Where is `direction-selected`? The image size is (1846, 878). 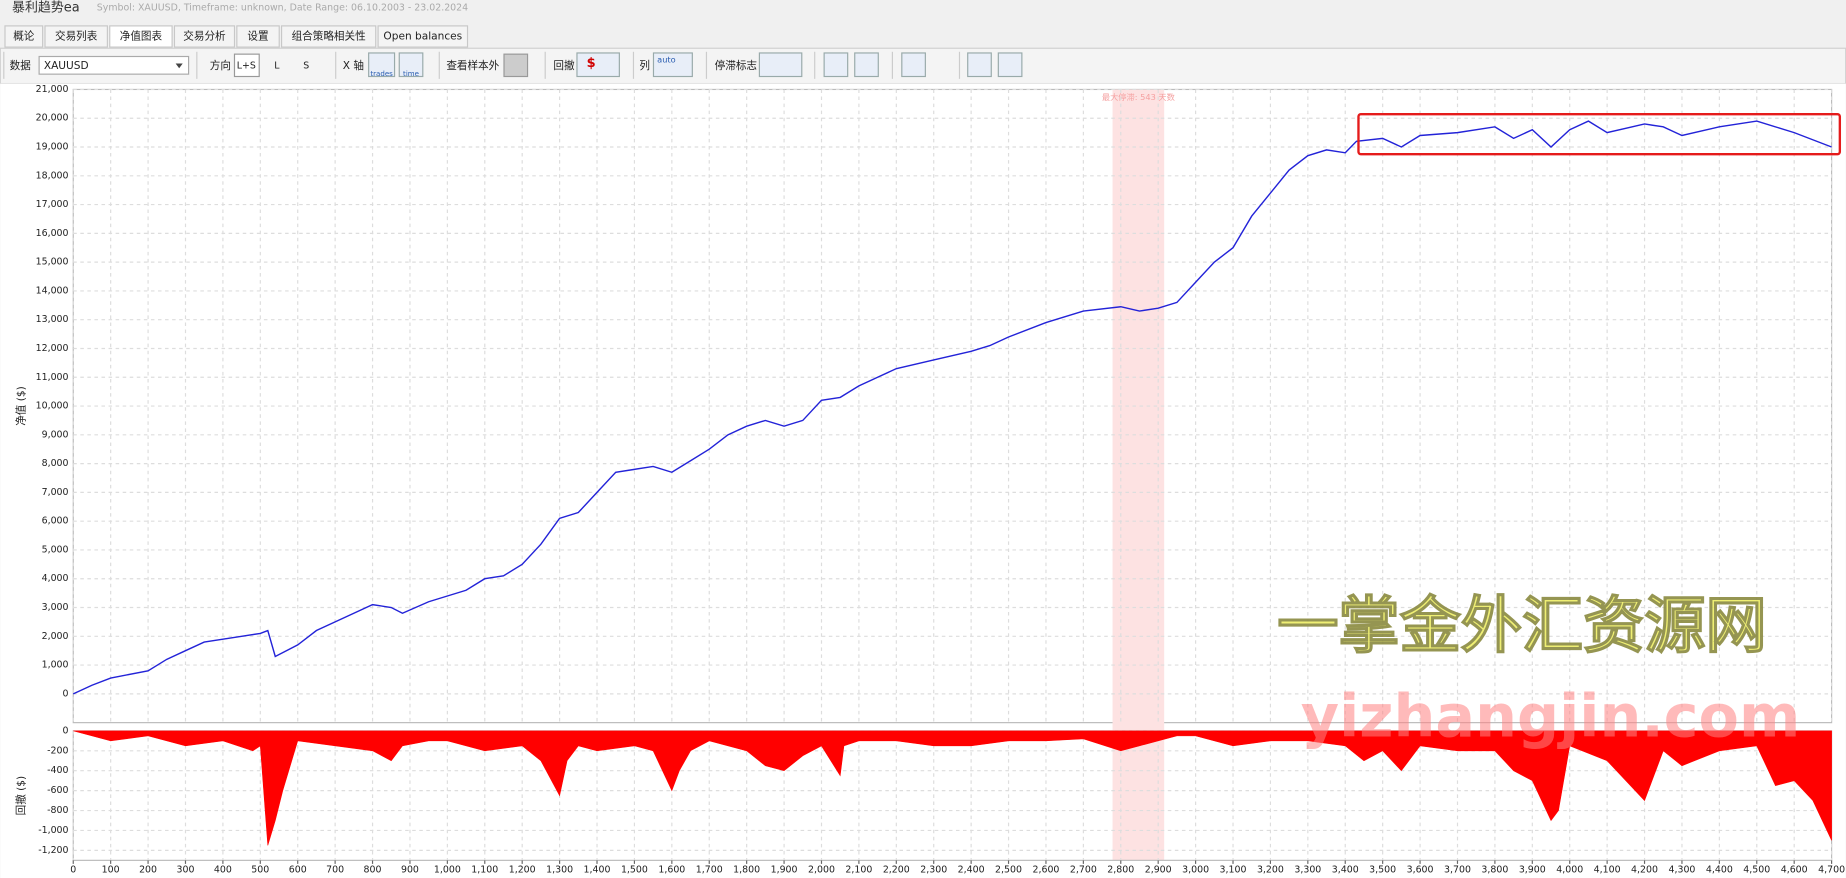
direction-selected is located at coordinates (246, 65).